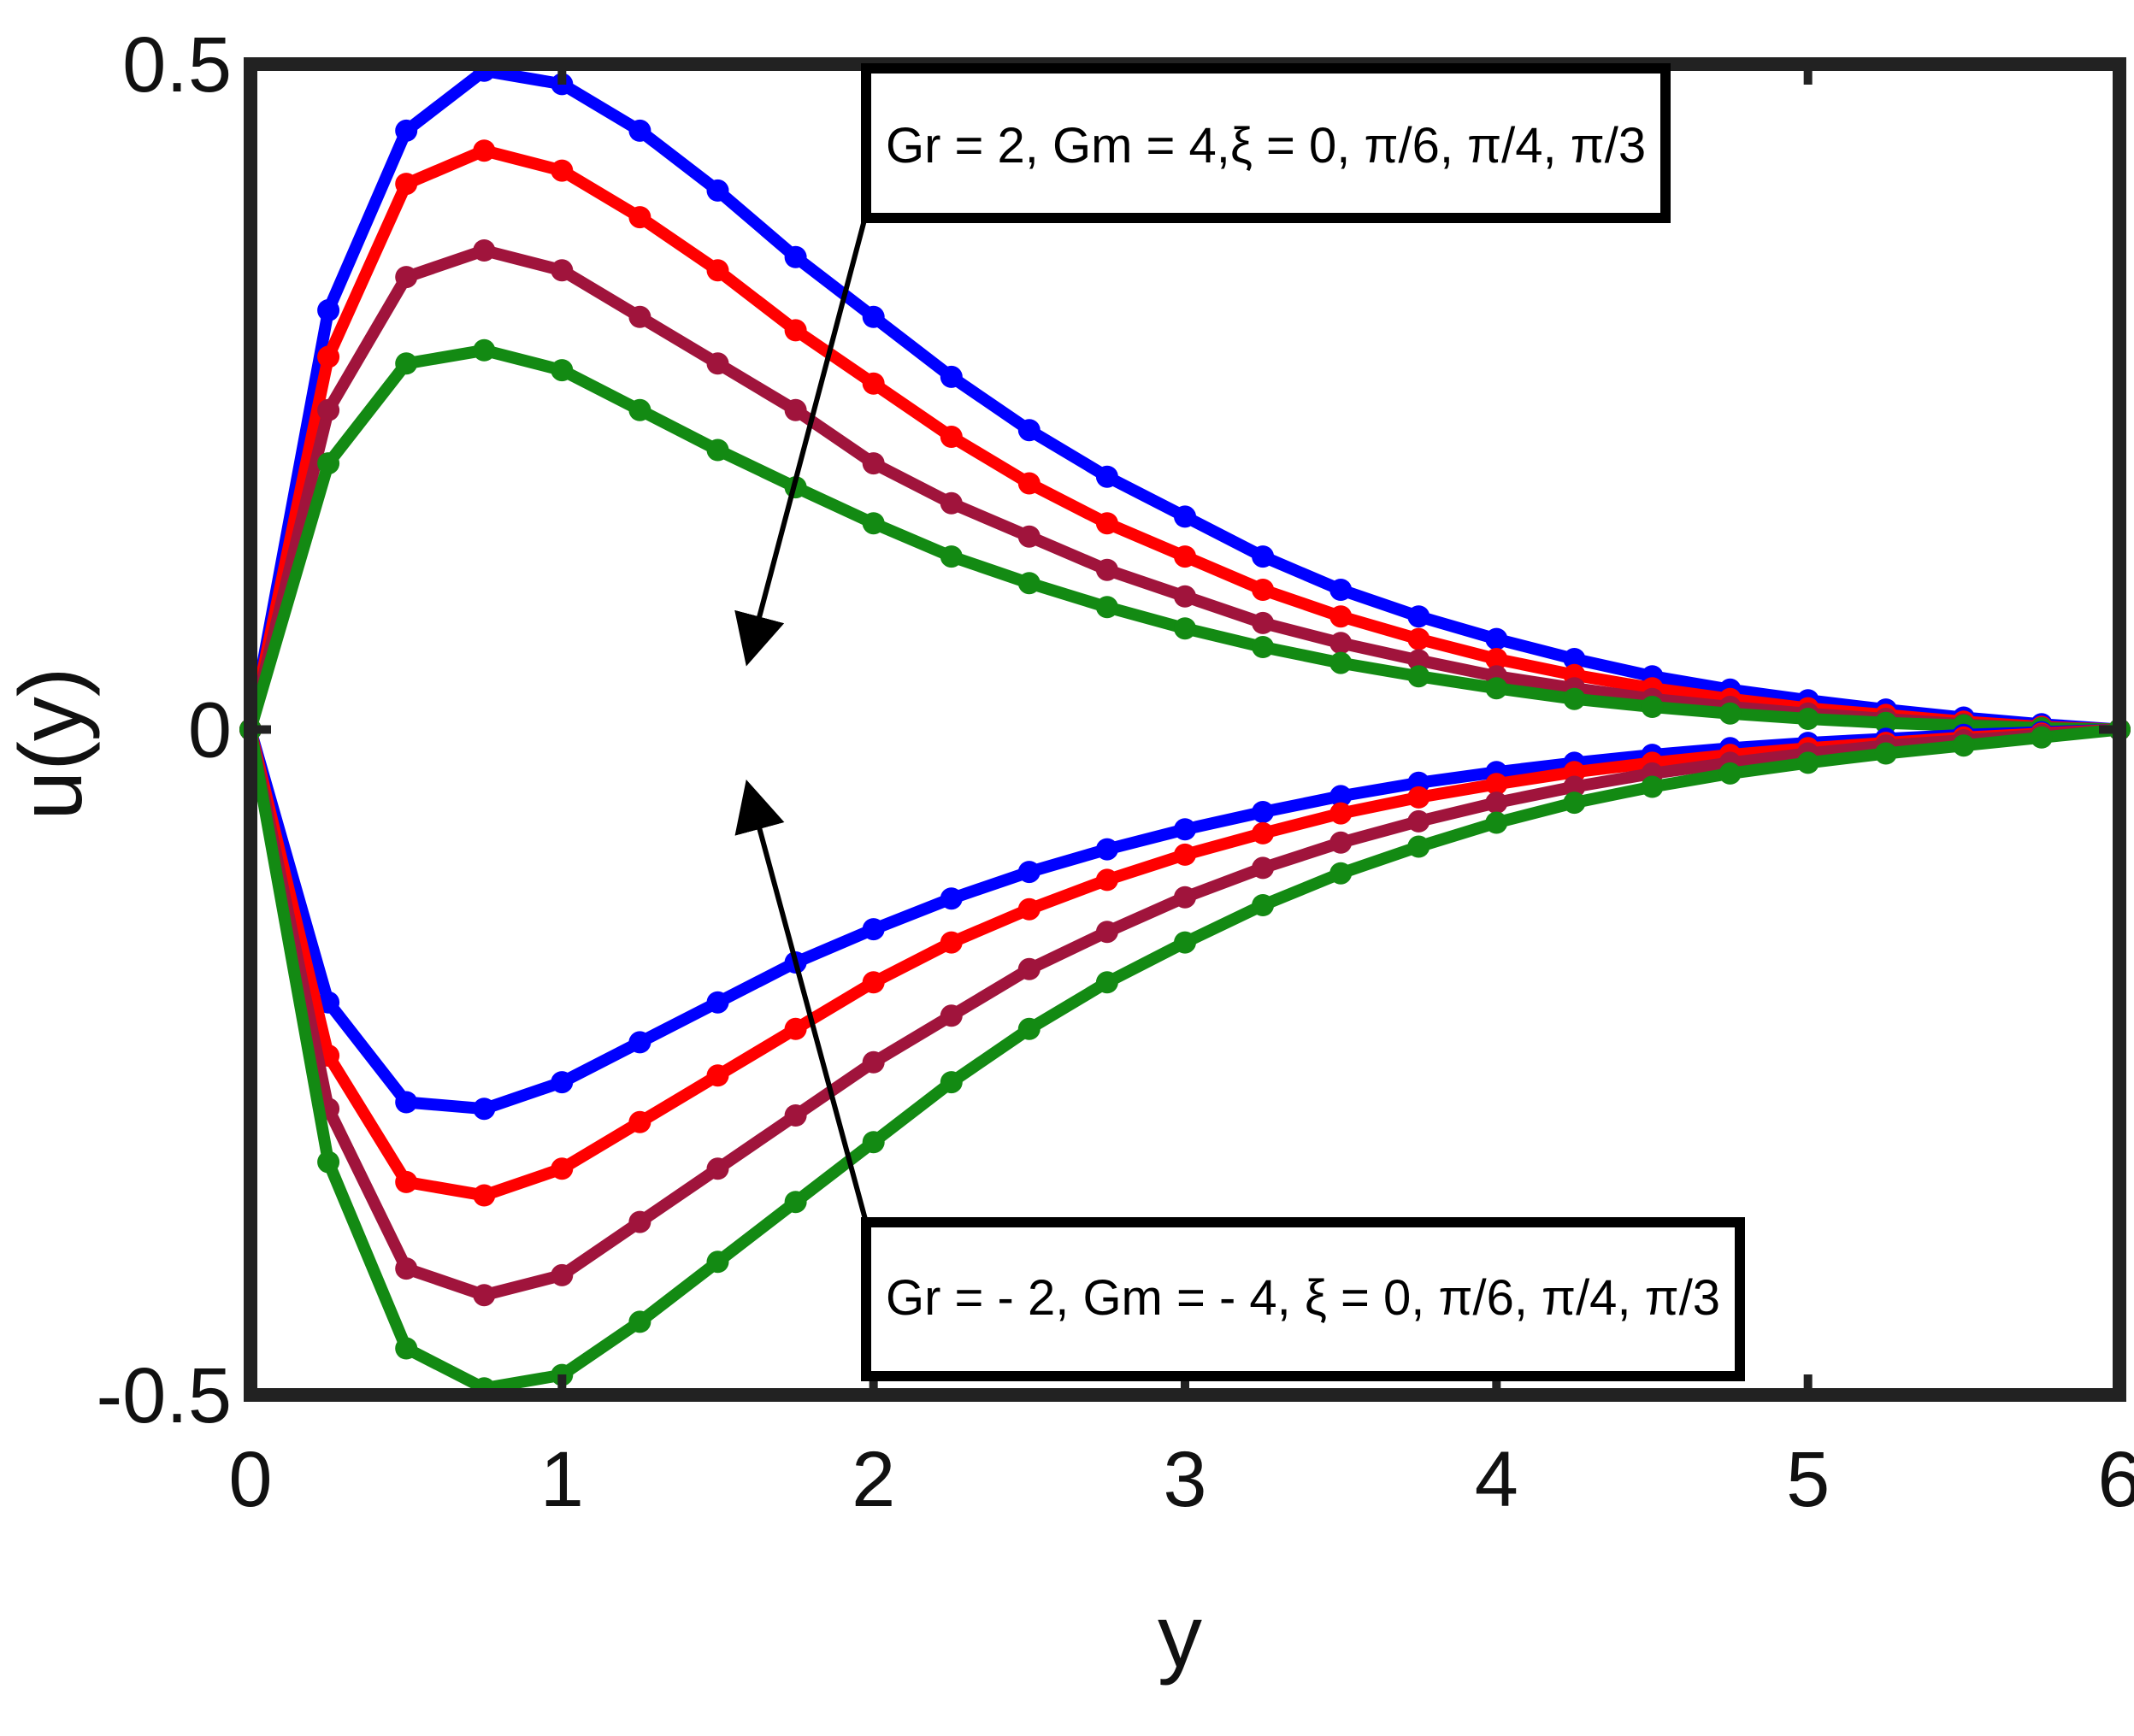 This screenshot has width=2134, height=1736. I want to click on x-axis-title: y, so click(1180, 1636).